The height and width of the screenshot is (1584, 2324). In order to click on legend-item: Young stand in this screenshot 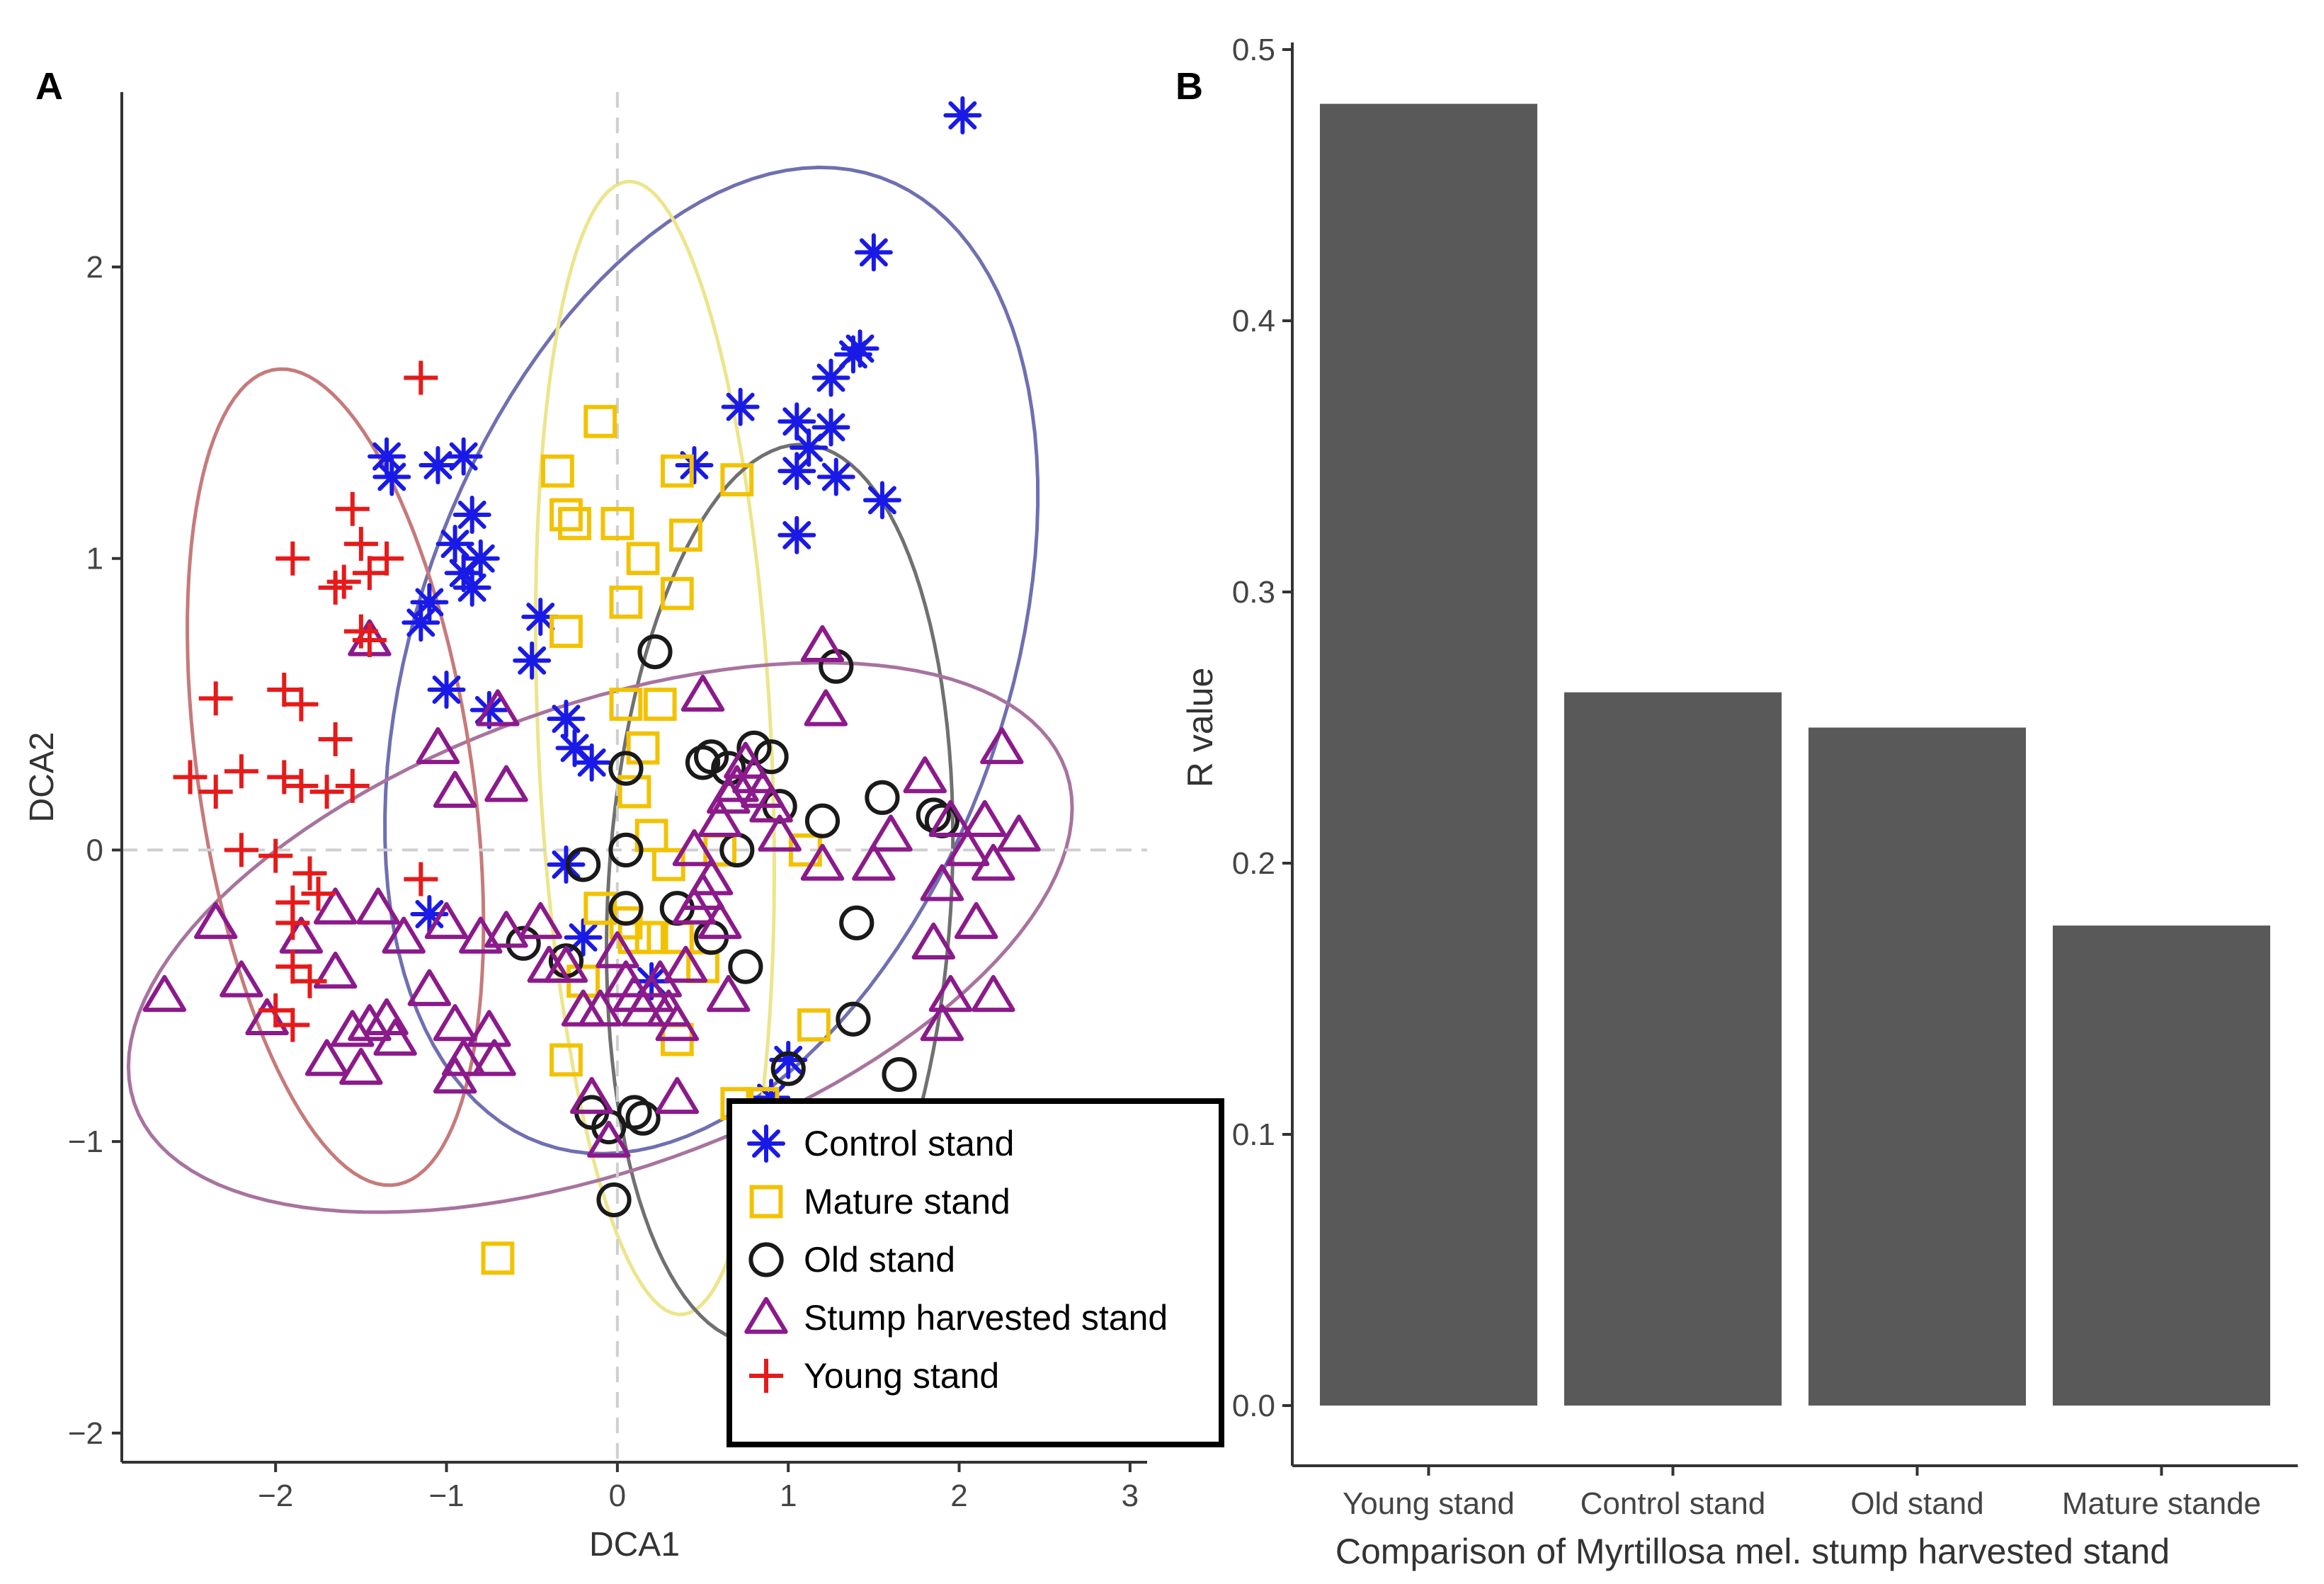, I will do `click(874, 1376)`.